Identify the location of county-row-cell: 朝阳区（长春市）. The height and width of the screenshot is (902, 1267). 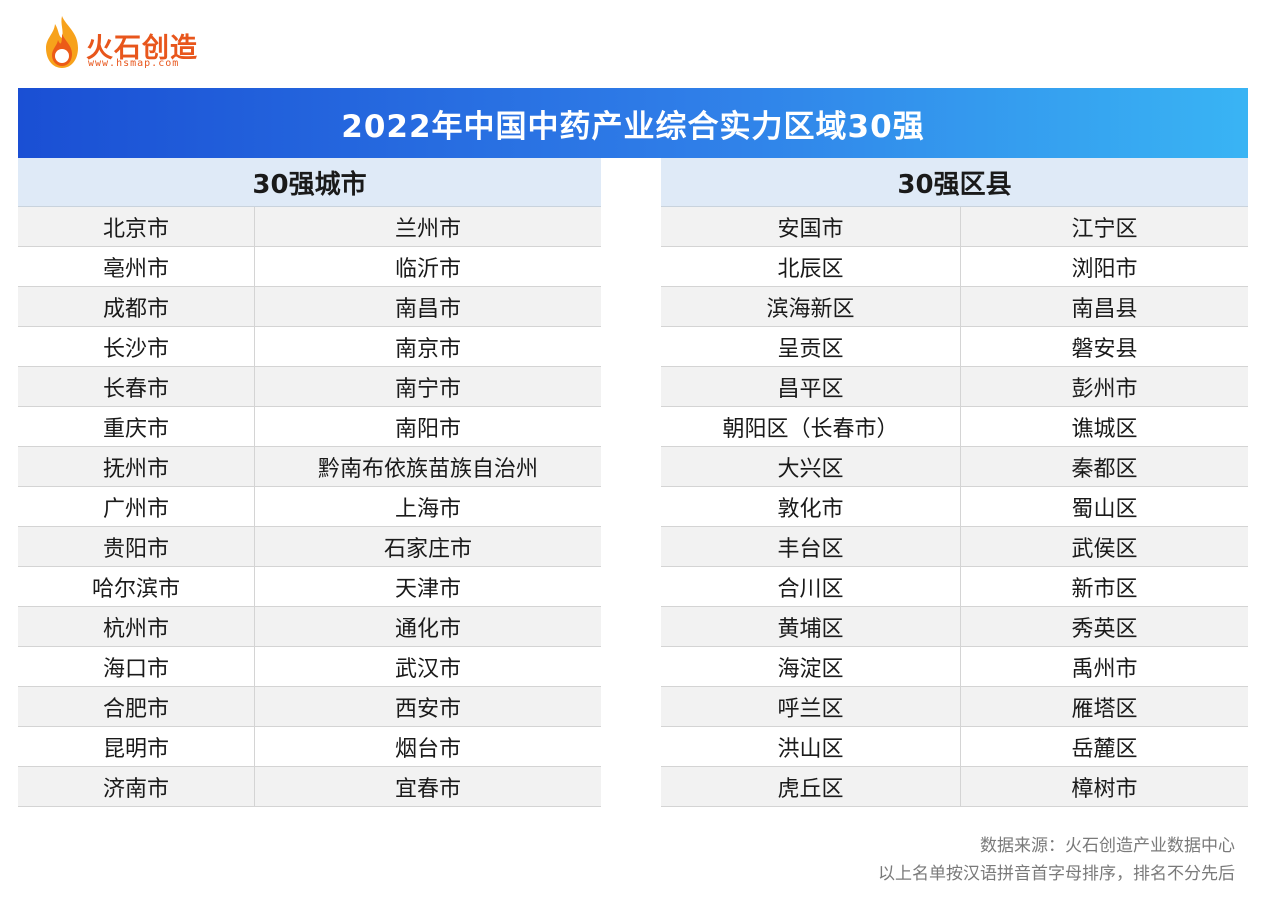
(811, 426).